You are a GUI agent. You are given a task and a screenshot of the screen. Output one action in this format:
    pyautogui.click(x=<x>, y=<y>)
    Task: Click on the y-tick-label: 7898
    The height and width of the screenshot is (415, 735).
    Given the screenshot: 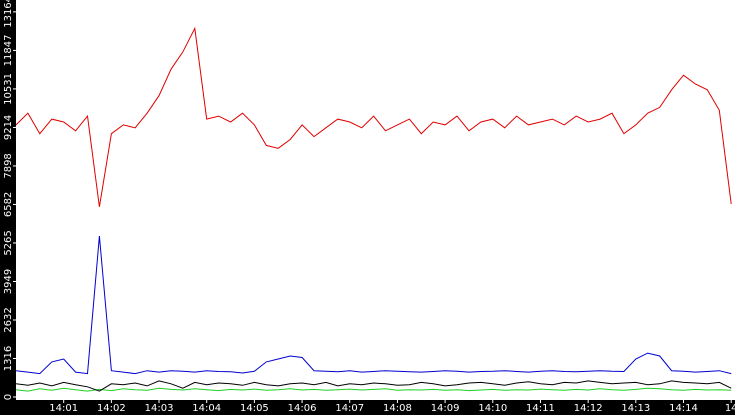 What is the action you would take?
    pyautogui.click(x=8, y=165)
    